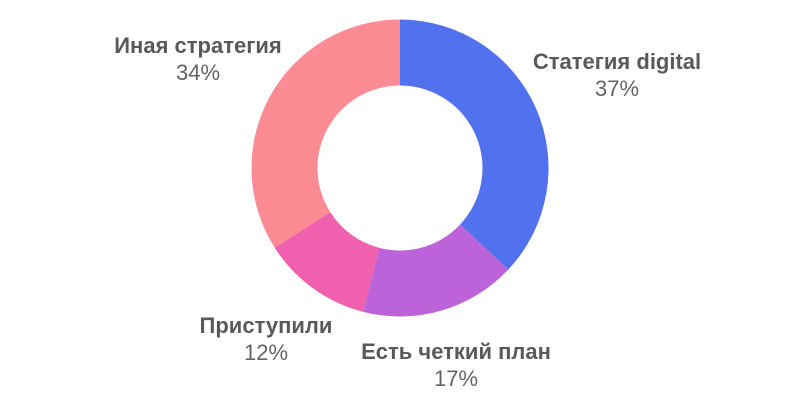 The height and width of the screenshot is (400, 800). What do you see at coordinates (617, 75) in the screenshot?
I see `slice-label-strategiya-digital: Статегия digital 37%` at bounding box center [617, 75].